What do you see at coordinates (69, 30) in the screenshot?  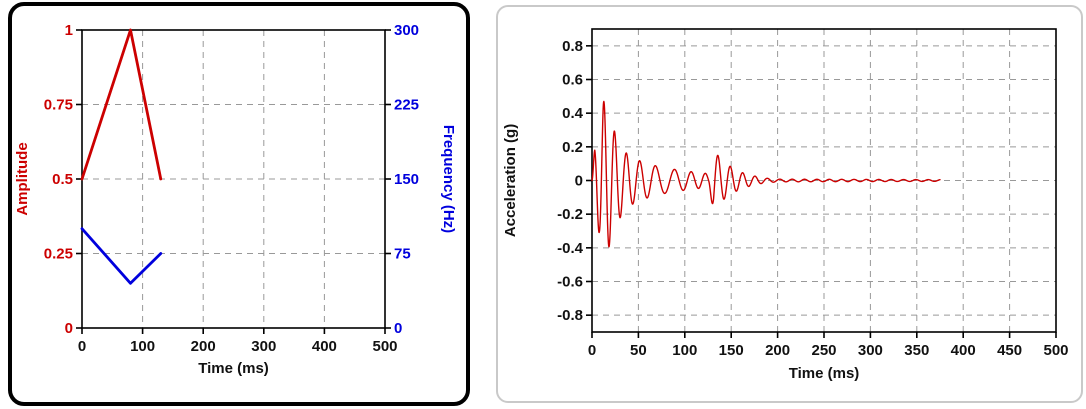 I see `y-tick-label: 1` at bounding box center [69, 30].